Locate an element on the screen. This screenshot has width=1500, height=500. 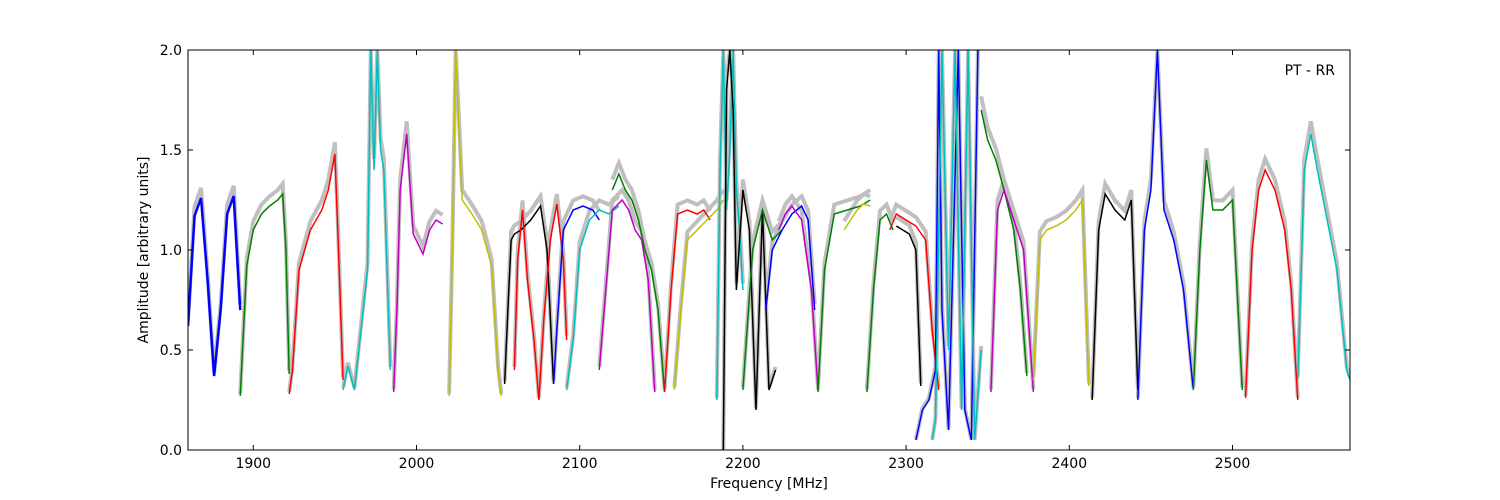
x-tick-label: 2500 is located at coordinates (1233, 464).